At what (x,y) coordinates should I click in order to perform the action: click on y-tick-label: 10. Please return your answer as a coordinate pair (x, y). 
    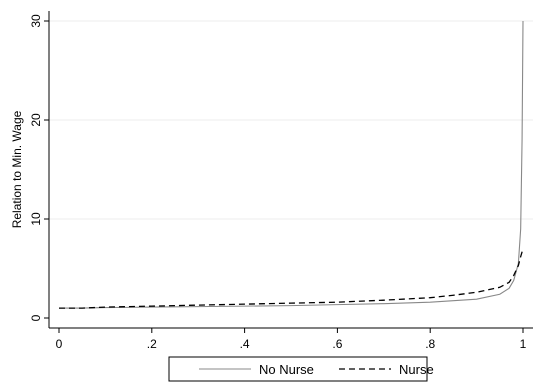
    Looking at the image, I should click on (36, 219).